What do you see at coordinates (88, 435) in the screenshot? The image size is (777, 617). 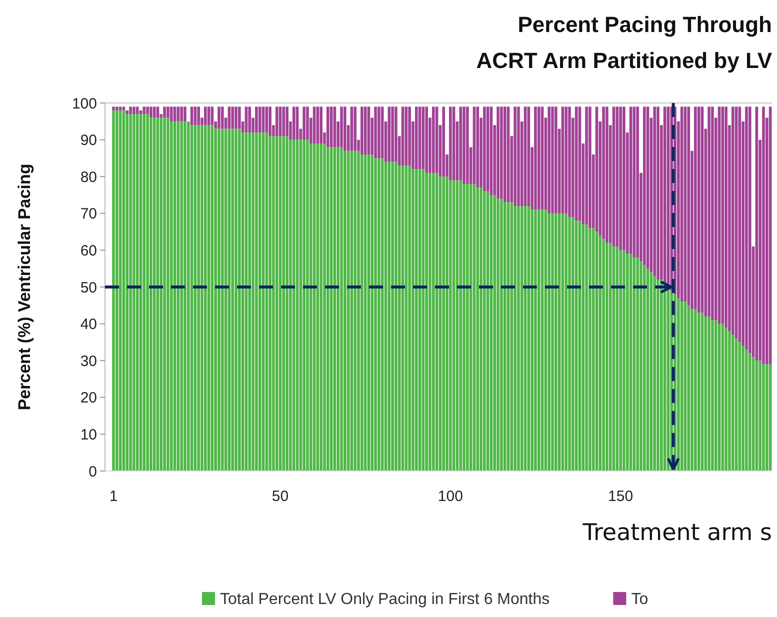 I see `y-tick-label: 10` at bounding box center [88, 435].